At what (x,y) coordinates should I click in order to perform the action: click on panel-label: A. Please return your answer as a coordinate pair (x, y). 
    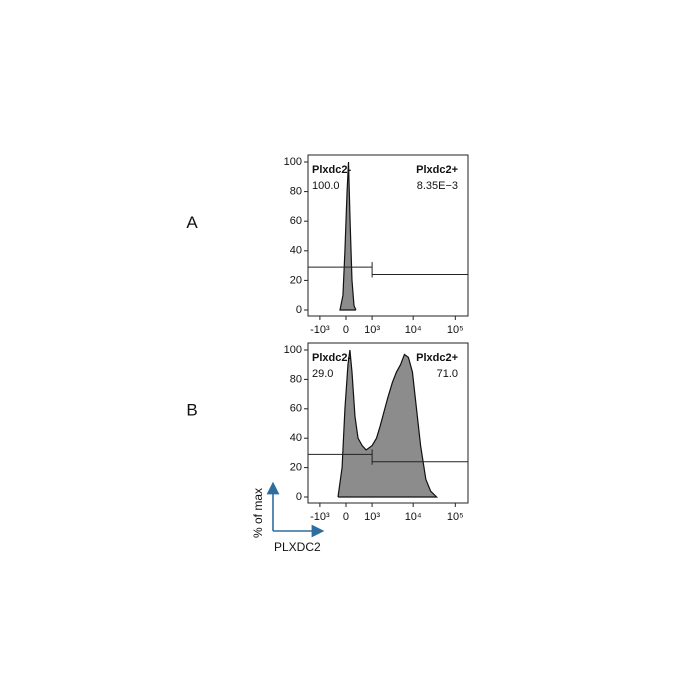
    Looking at the image, I should click on (192, 222).